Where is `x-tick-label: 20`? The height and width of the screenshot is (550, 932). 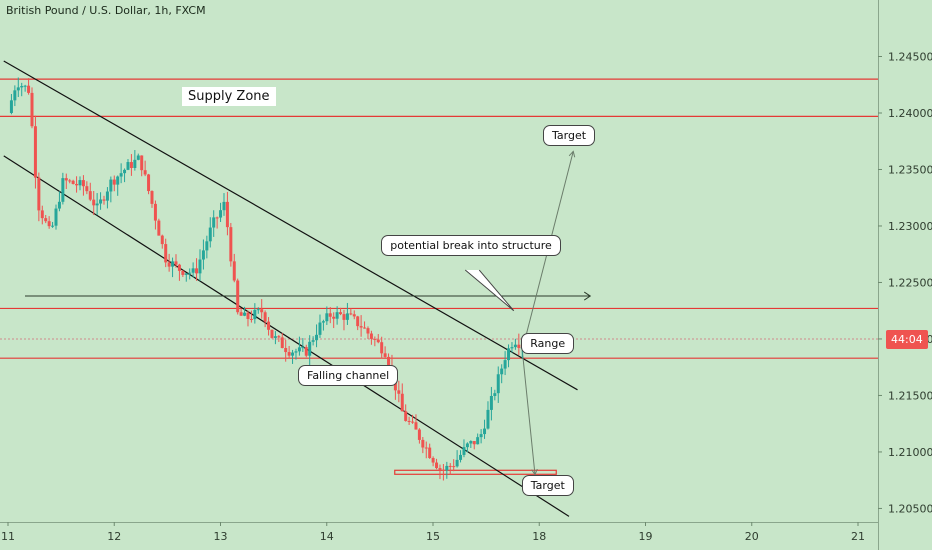
x-tick-label: 20 is located at coordinates (752, 536).